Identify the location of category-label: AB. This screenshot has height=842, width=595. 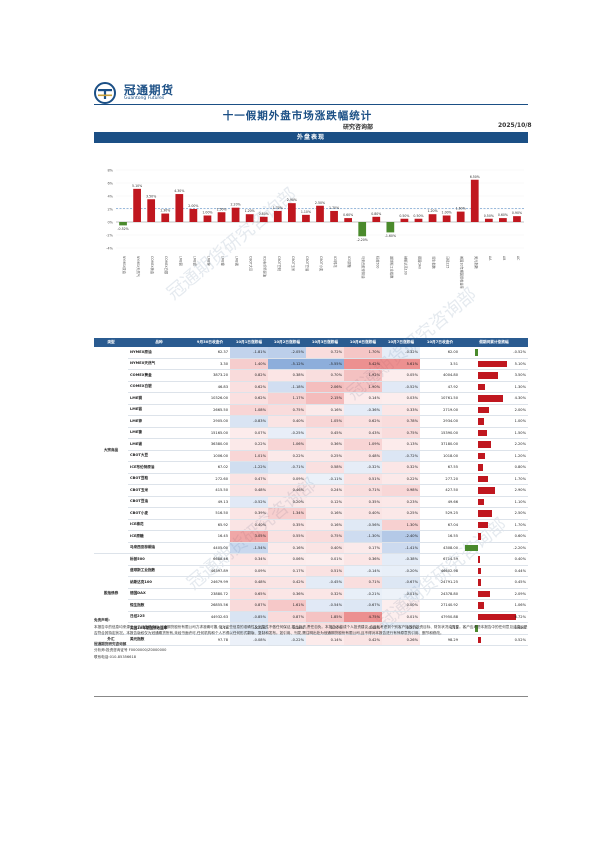
(504, 258).